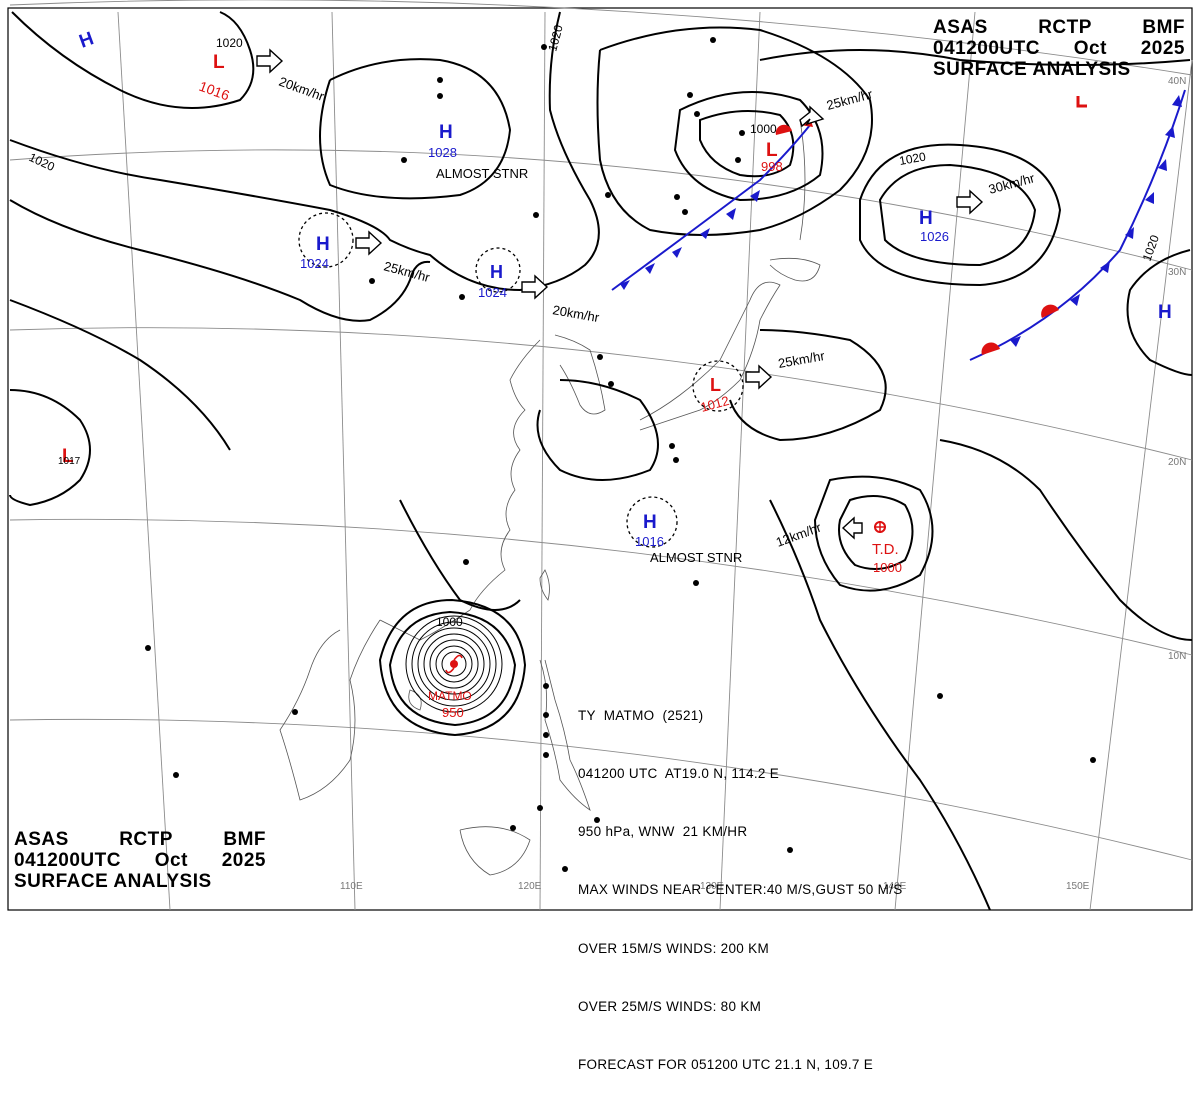 The width and height of the screenshot is (1200, 1094). What do you see at coordinates (1065, 27) in the screenshot?
I see `header-station: RCTP` at bounding box center [1065, 27].